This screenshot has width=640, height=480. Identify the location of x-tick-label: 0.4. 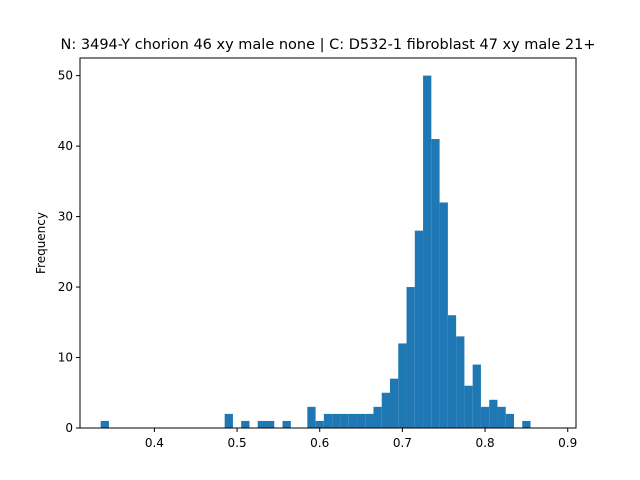
(154, 443).